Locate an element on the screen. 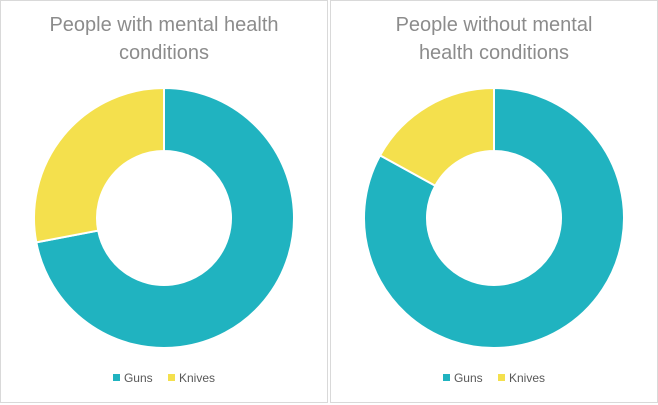 This screenshot has height=405, width=658. chart-title: People with mental health conditions is located at coordinates (164, 39).